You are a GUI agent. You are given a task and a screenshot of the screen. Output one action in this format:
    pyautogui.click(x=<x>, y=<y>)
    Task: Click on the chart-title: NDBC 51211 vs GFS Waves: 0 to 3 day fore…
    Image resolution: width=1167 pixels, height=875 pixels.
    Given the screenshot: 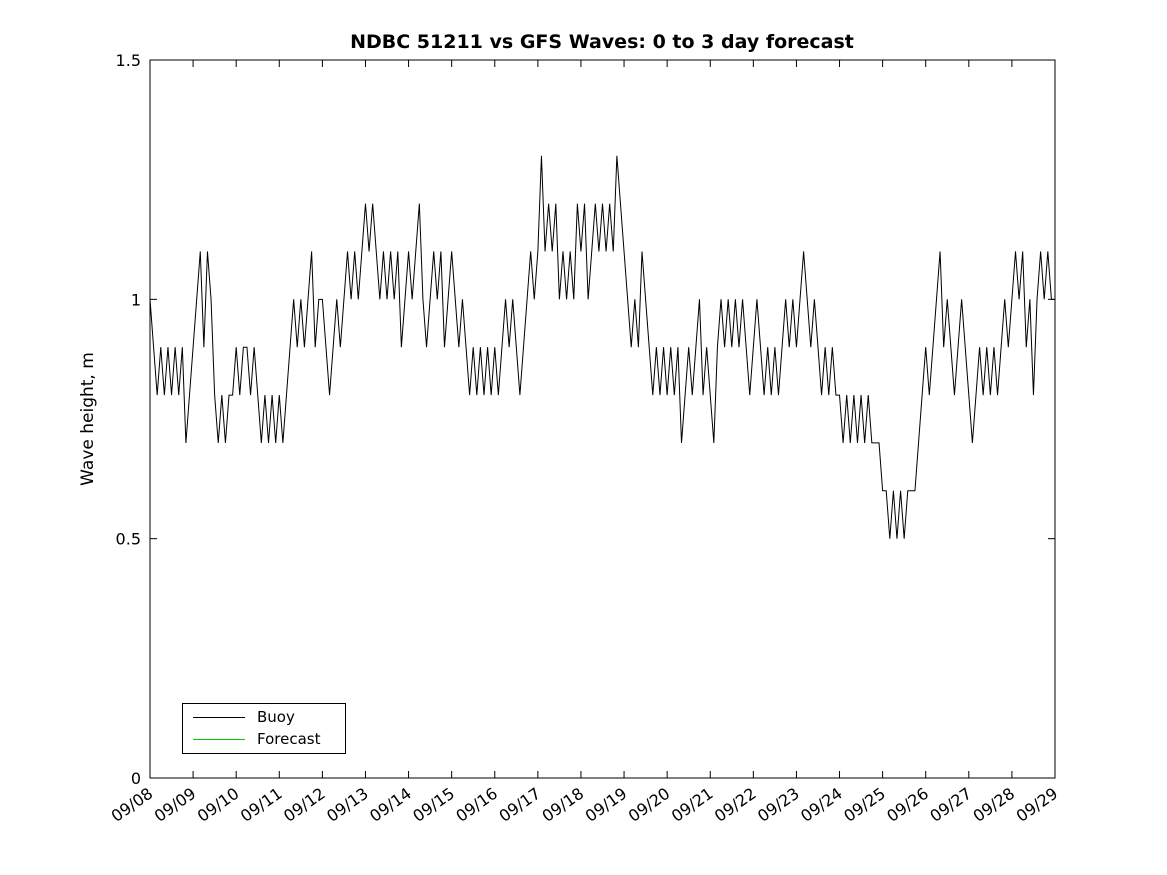 What is the action you would take?
    pyautogui.click(x=602, y=42)
    